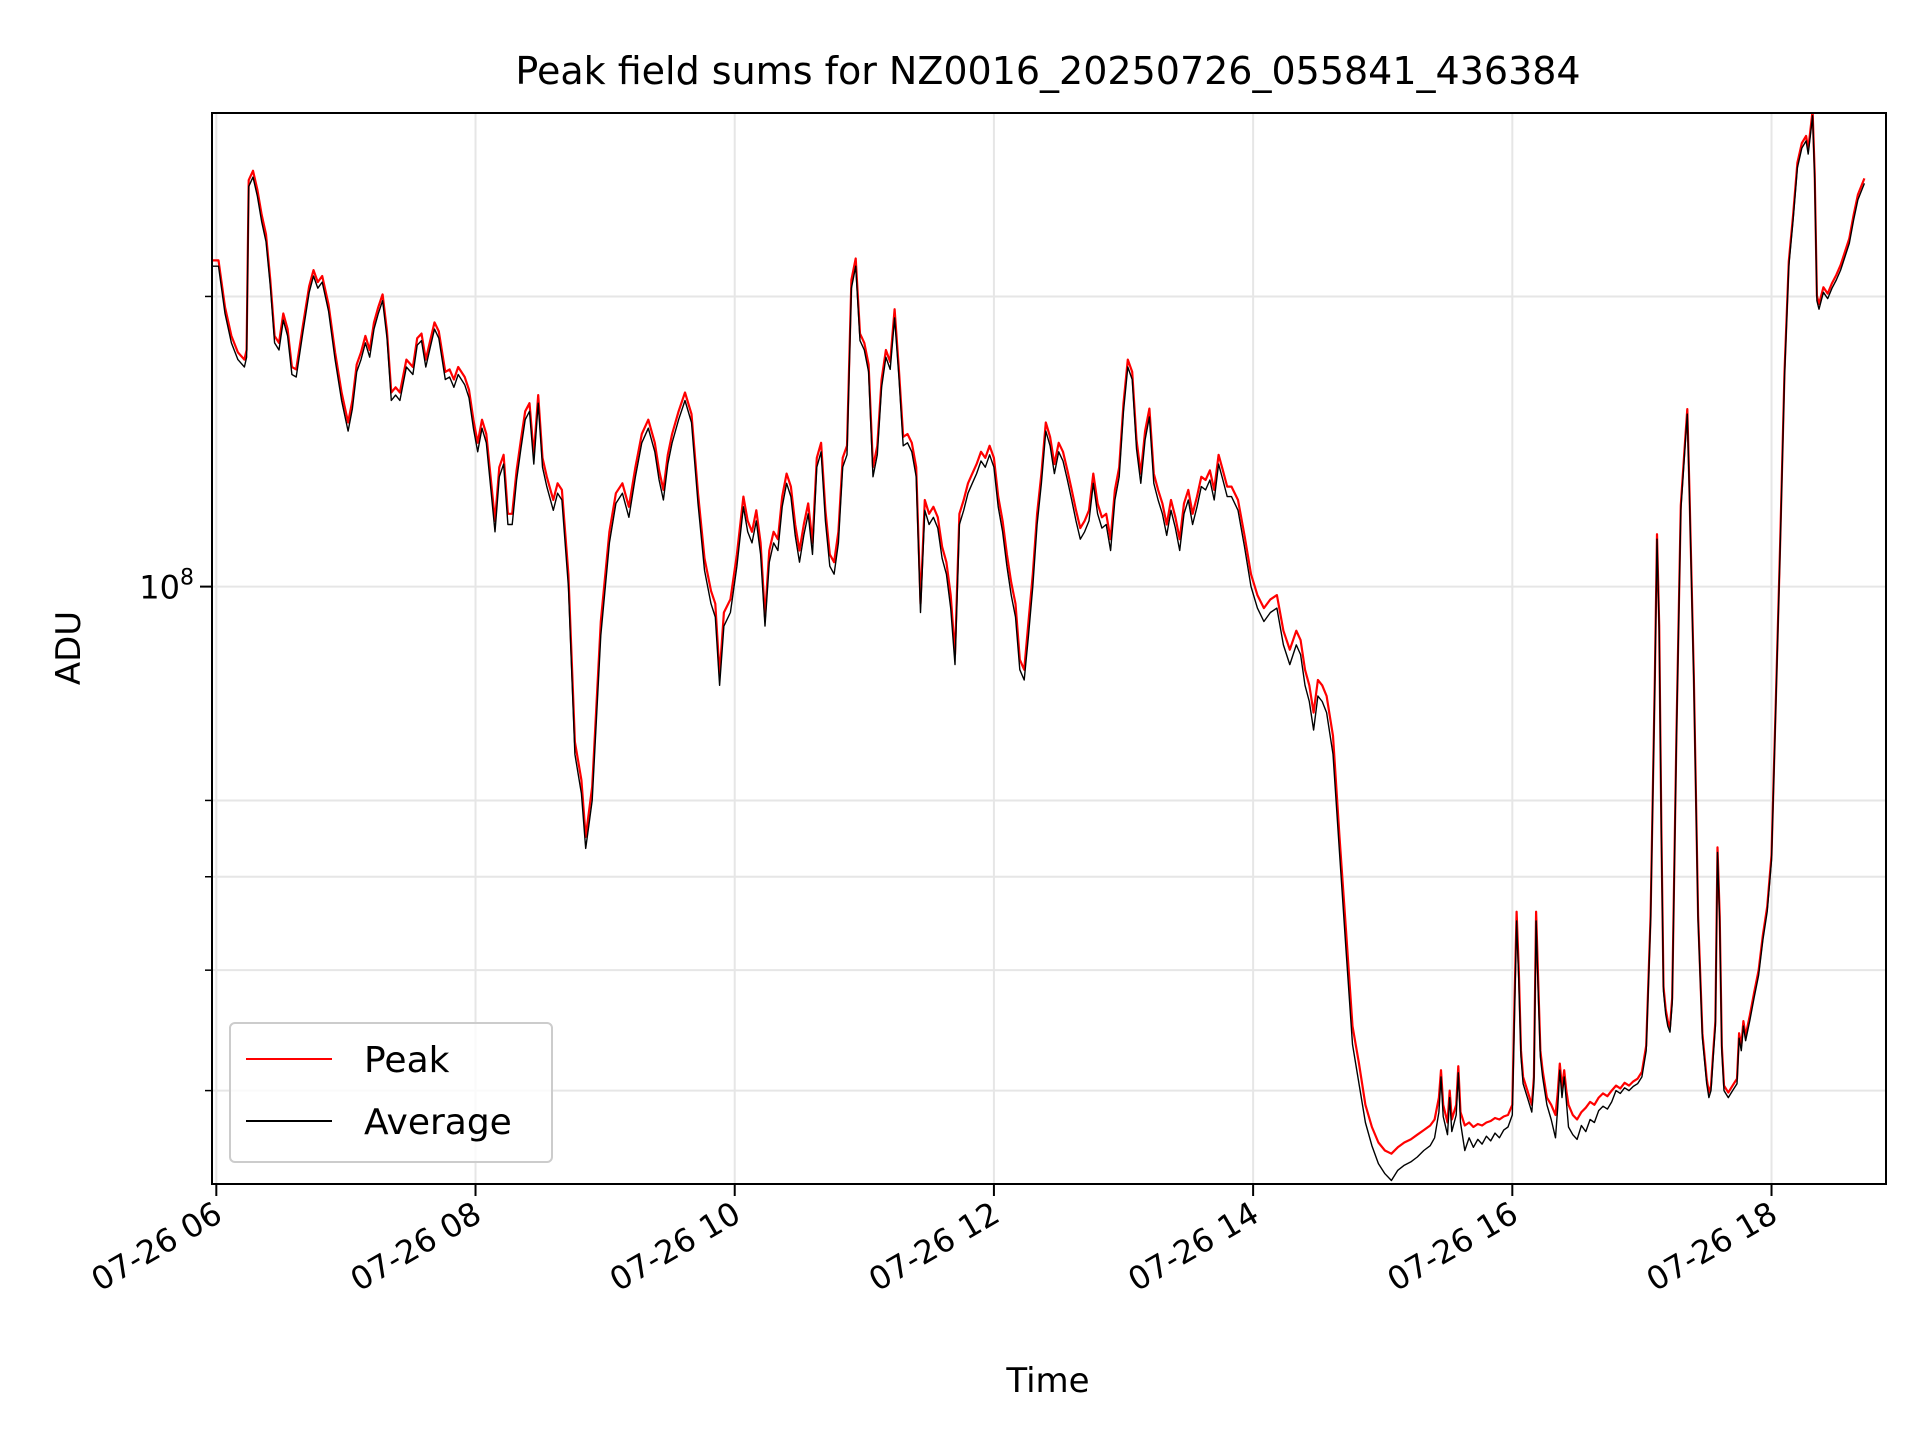 The height and width of the screenshot is (1440, 1920). I want to click on legend: Peak Average, so click(391, 1092).